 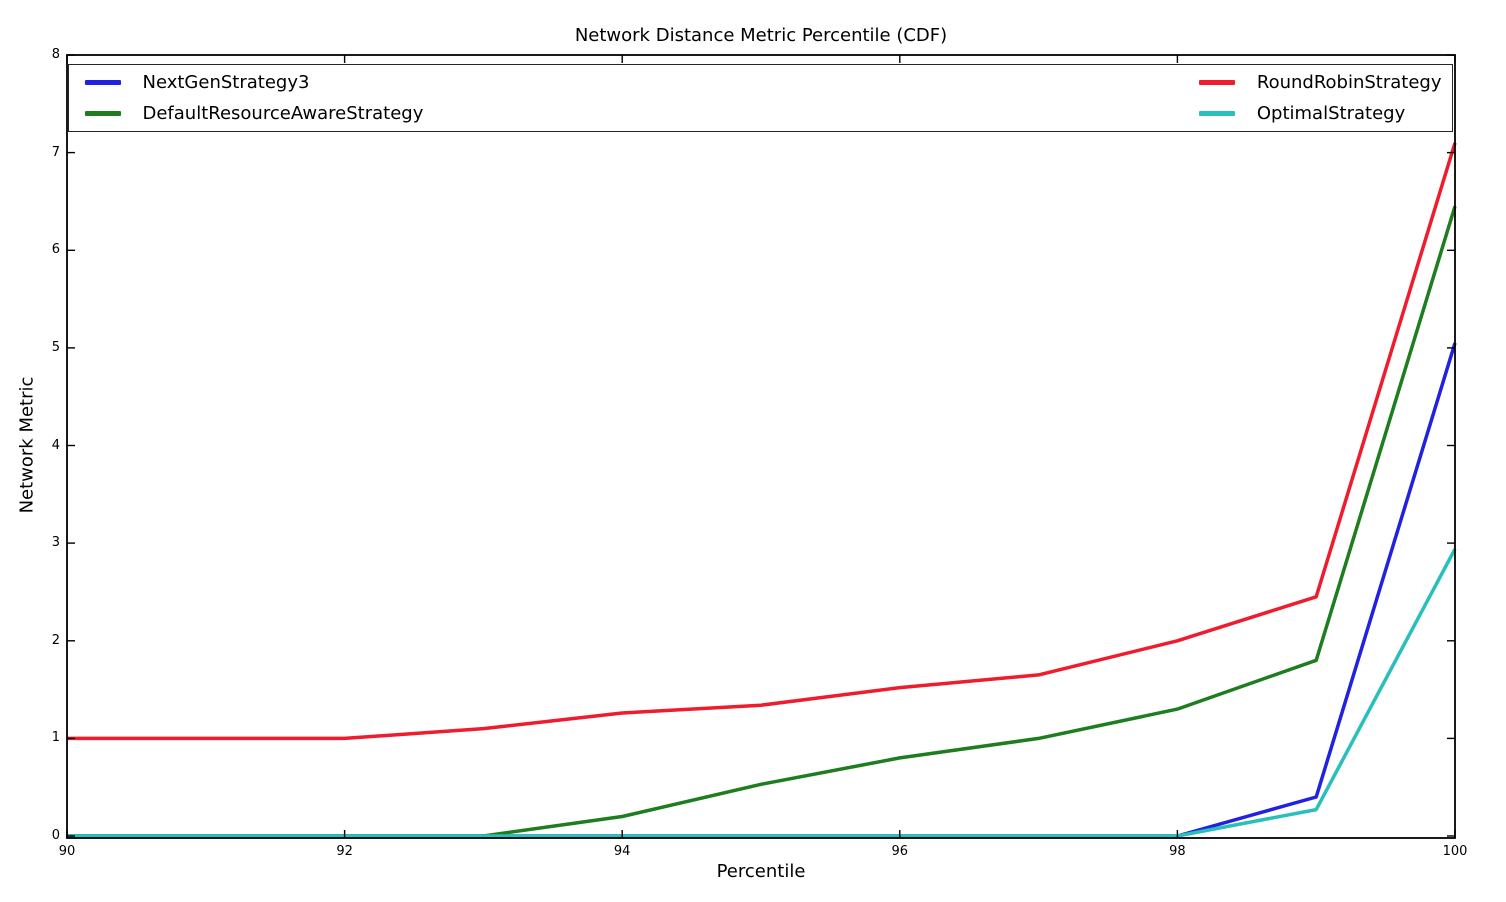 What do you see at coordinates (55, 835) in the screenshot?
I see `y-tick-label: 0` at bounding box center [55, 835].